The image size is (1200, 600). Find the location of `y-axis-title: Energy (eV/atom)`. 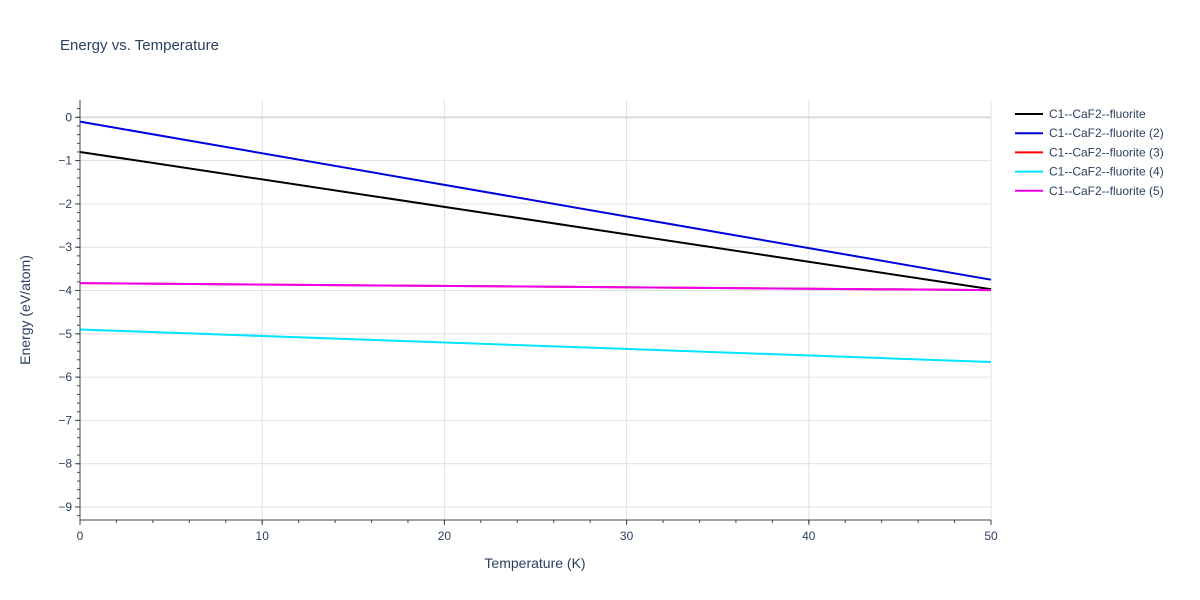

y-axis-title: Energy (eV/atom) is located at coordinates (25, 310).